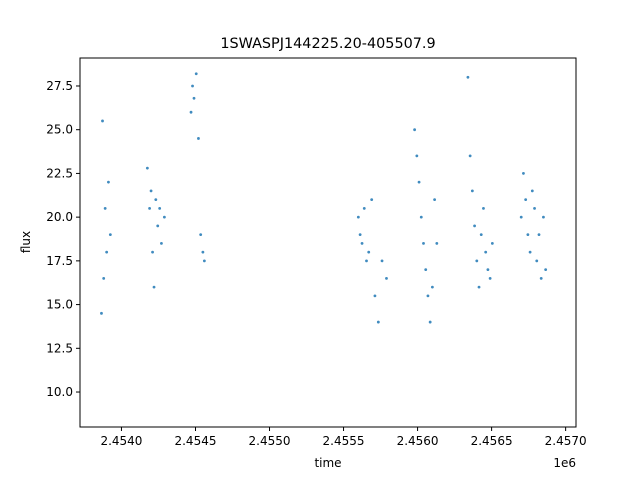 This screenshot has width=640, height=484. What do you see at coordinates (59, 173) in the screenshot?
I see `y-tick-label: 22.5` at bounding box center [59, 173].